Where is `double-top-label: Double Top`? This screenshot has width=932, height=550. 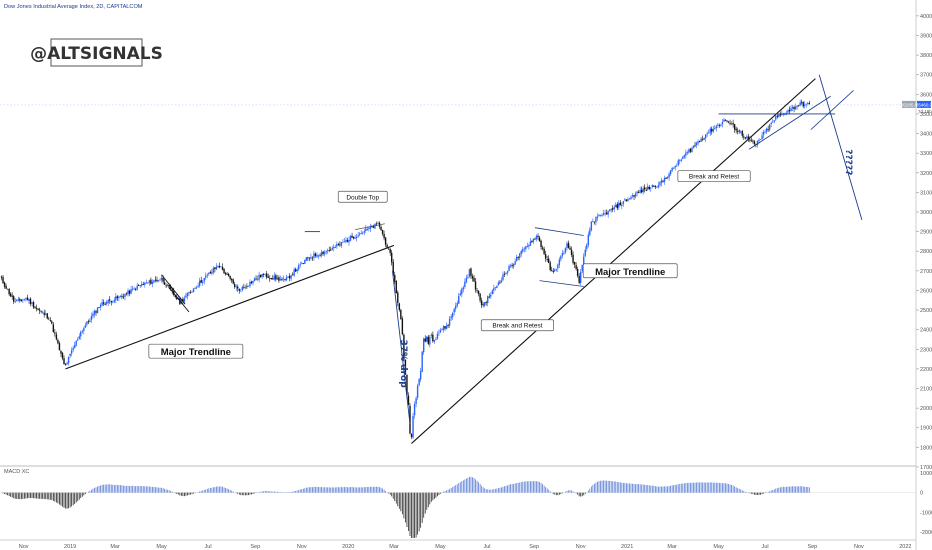 double-top-label: Double Top is located at coordinates (362, 197).